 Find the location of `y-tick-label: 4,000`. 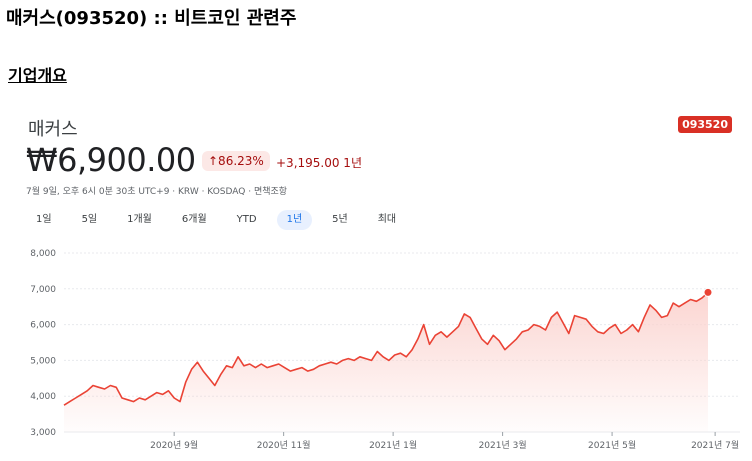

y-tick-label: 4,000 is located at coordinates (43, 397).